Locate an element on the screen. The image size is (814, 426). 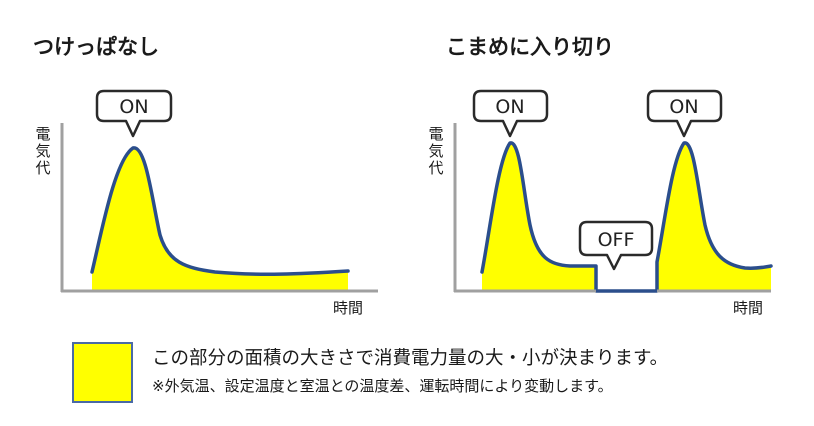
y-axis-label-right: 電気代 is located at coordinates (436, 151).